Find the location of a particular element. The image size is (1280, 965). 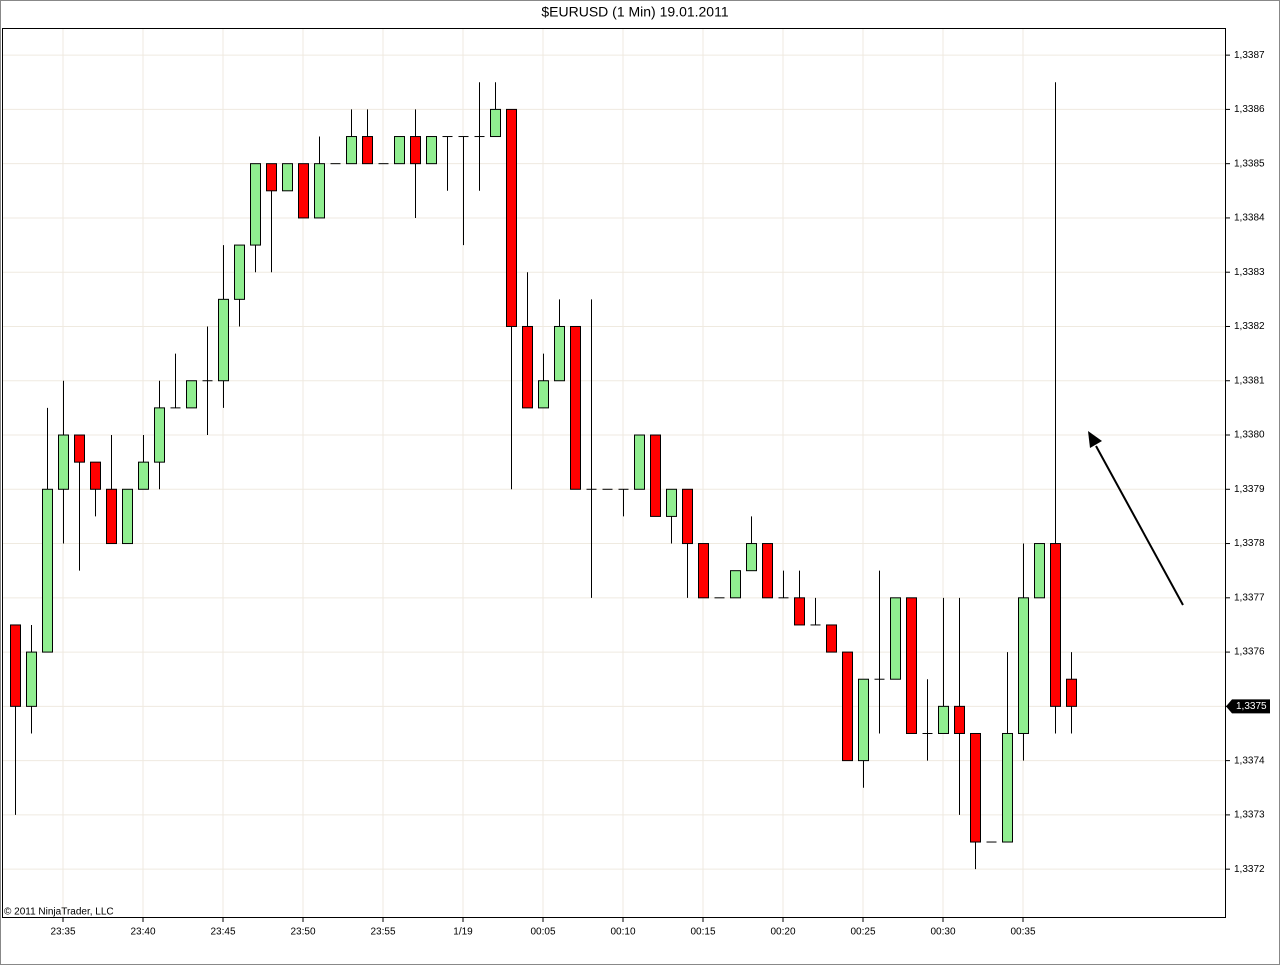

x-tick-label: 23:35 is located at coordinates (62, 932).